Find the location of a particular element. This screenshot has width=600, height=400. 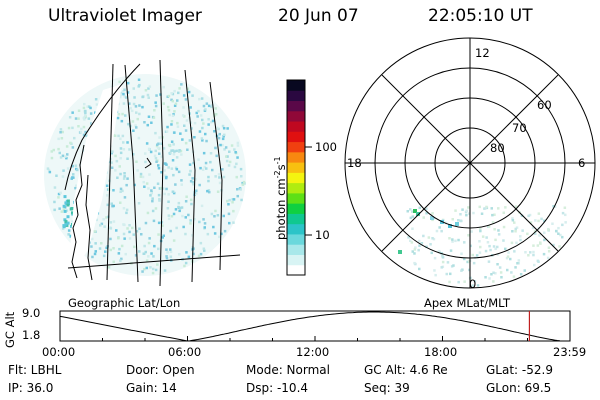

colorbar-tick-100: 100 is located at coordinates (326, 147).